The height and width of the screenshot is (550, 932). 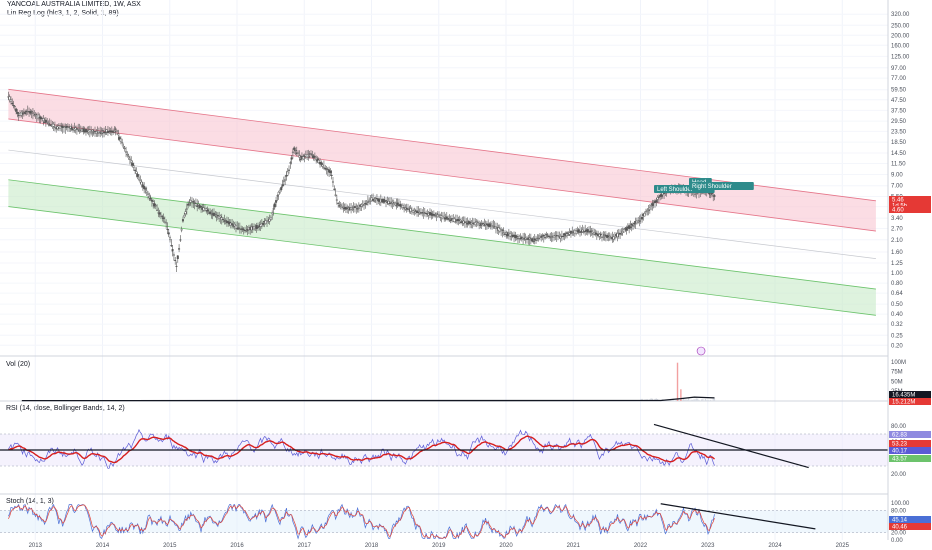 I want to click on event-marker-icon, so click(x=701, y=351).